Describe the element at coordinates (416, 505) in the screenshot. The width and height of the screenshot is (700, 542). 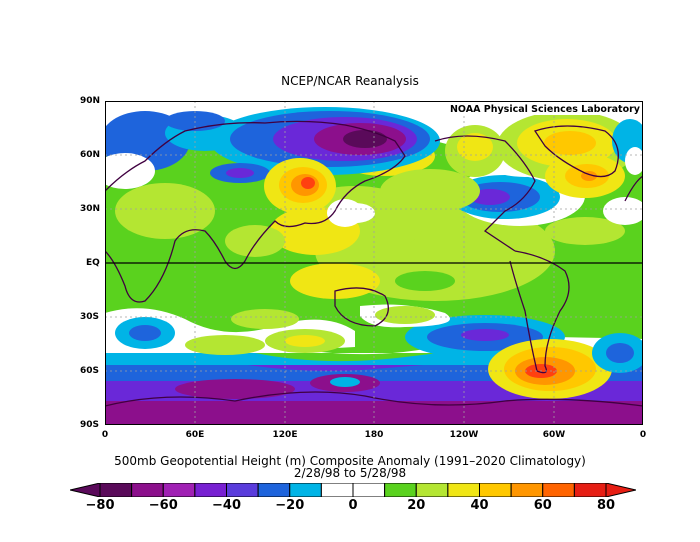
I see `colorbar-label: 20` at that location.